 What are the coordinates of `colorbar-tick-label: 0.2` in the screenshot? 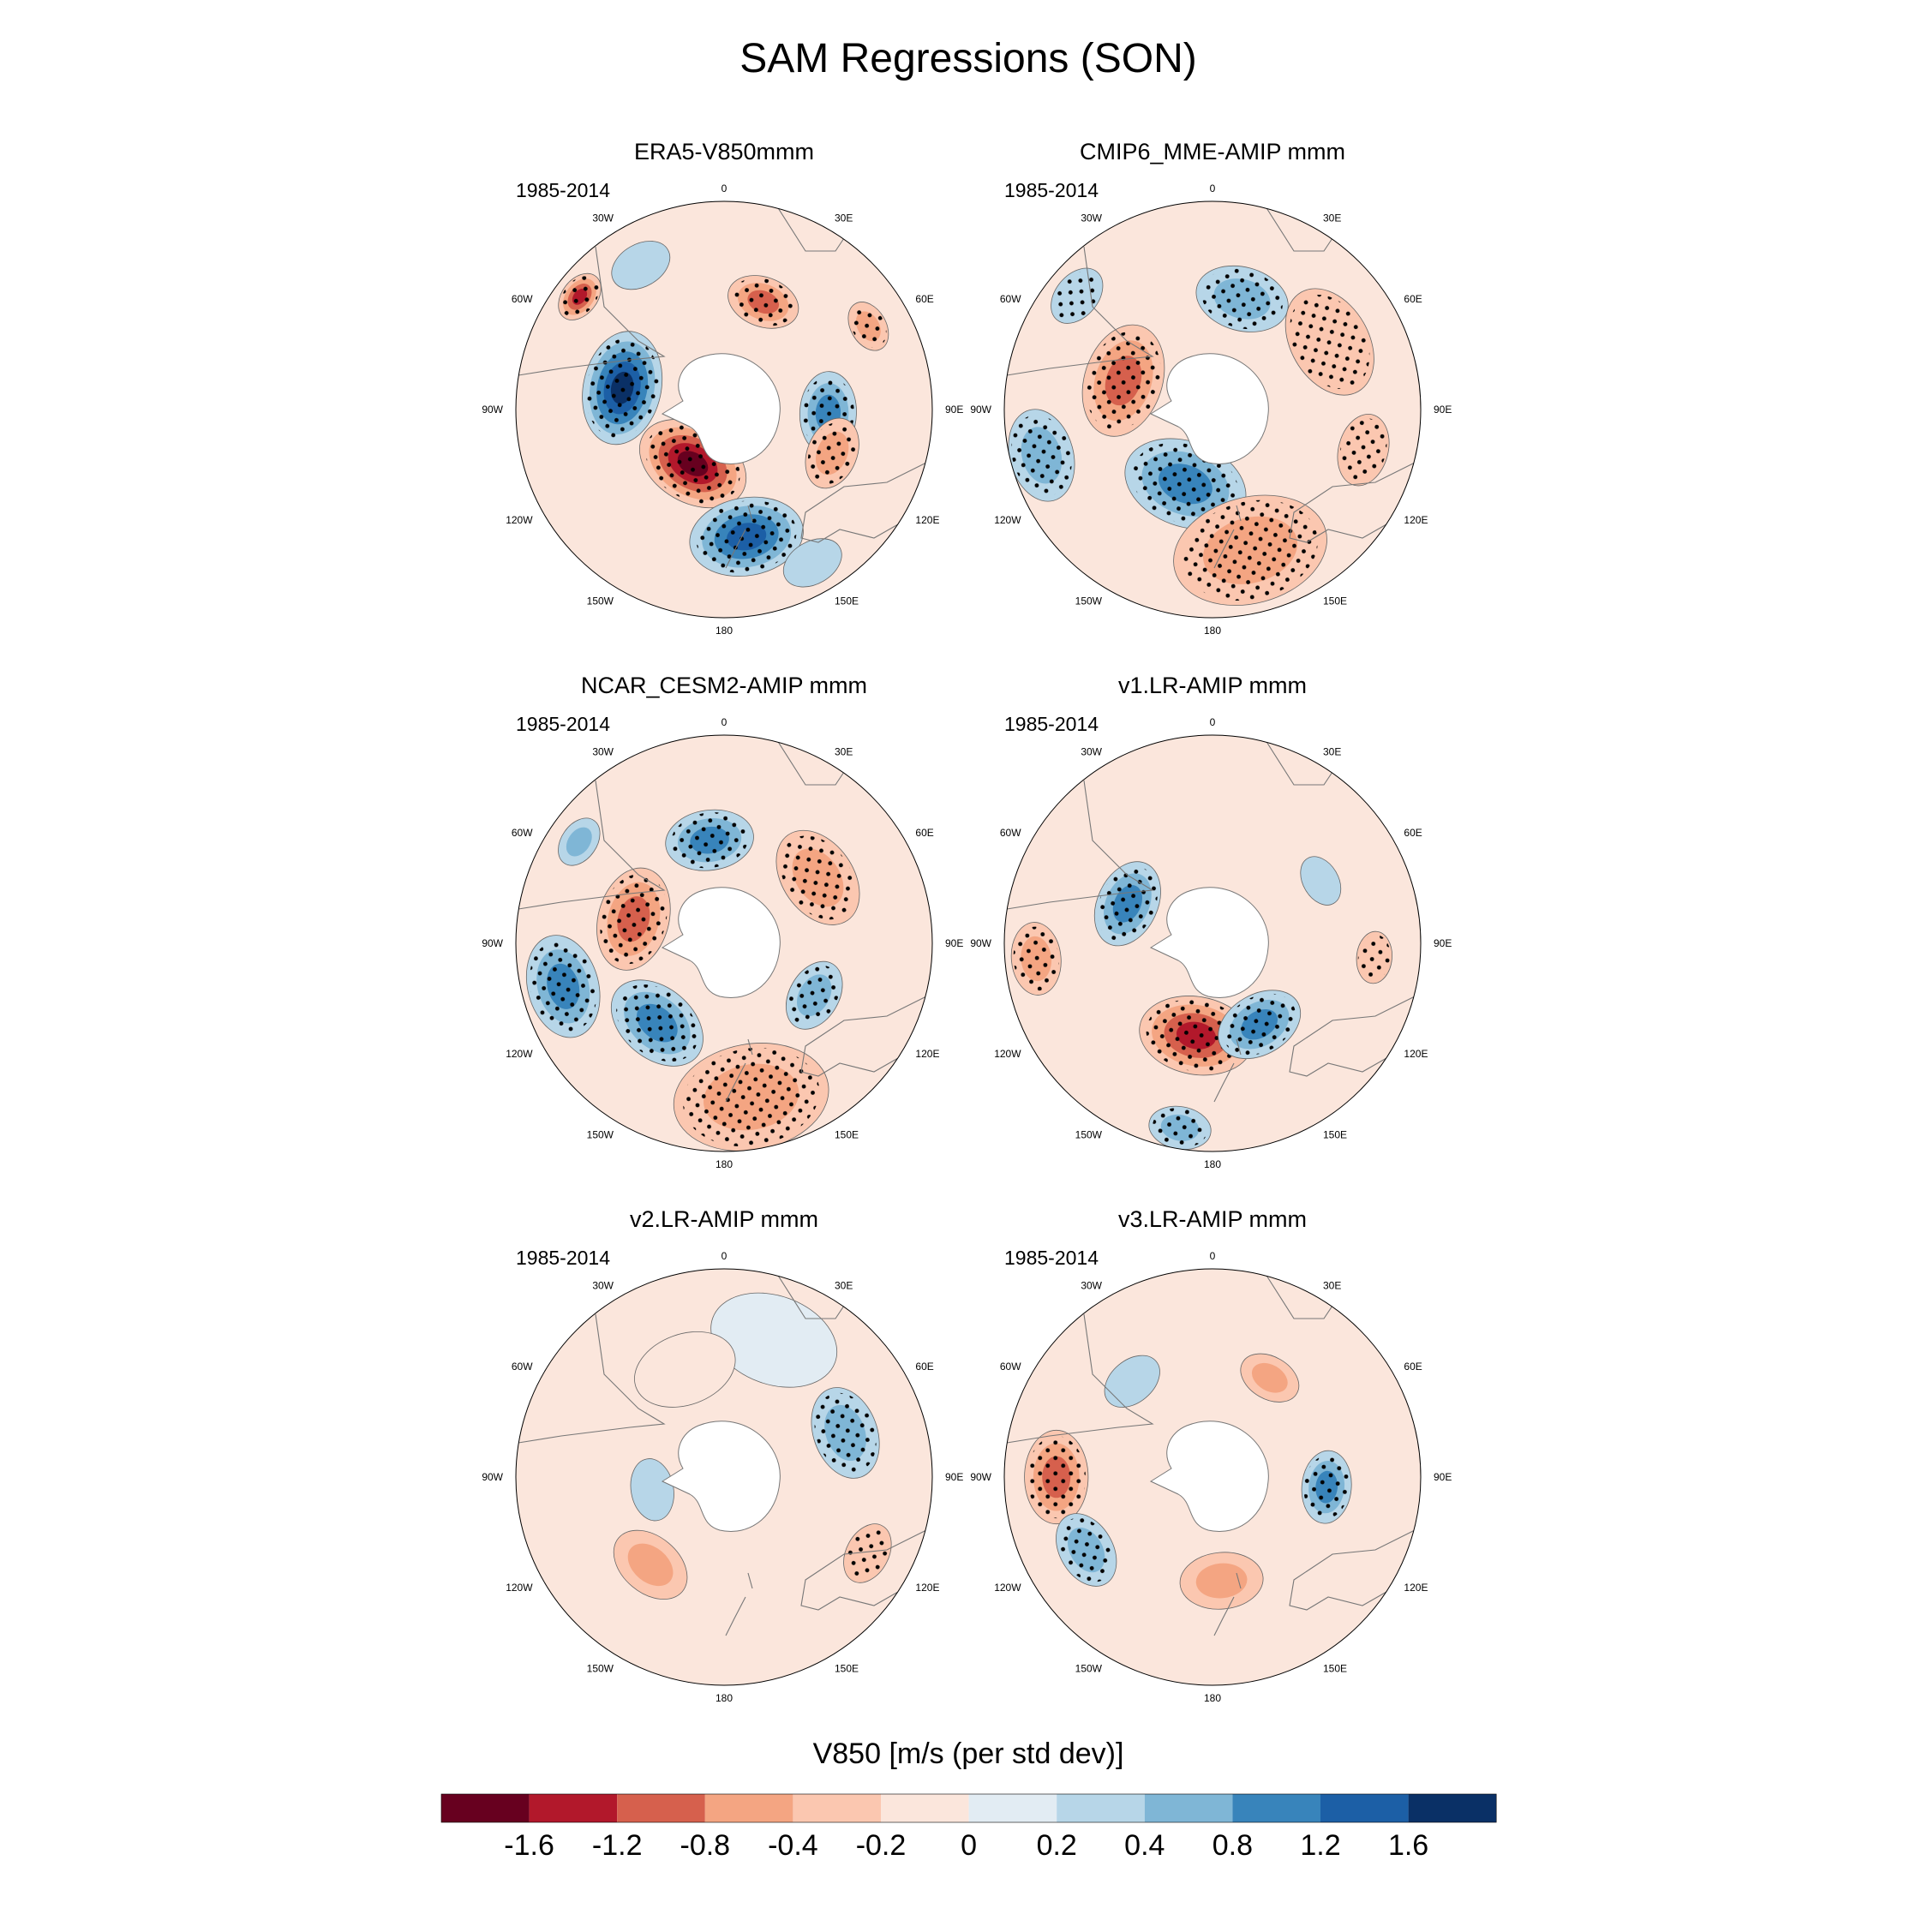 It's located at (1057, 1845).